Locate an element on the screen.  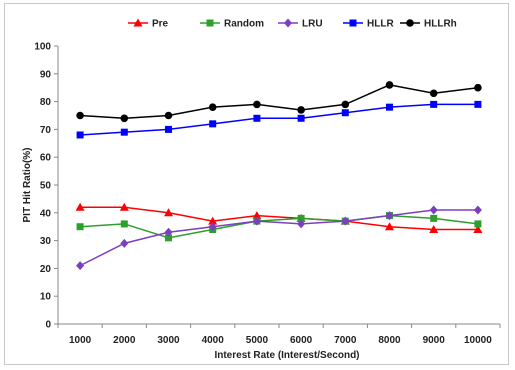
y-tick-label: 80 is located at coordinates (46, 102).